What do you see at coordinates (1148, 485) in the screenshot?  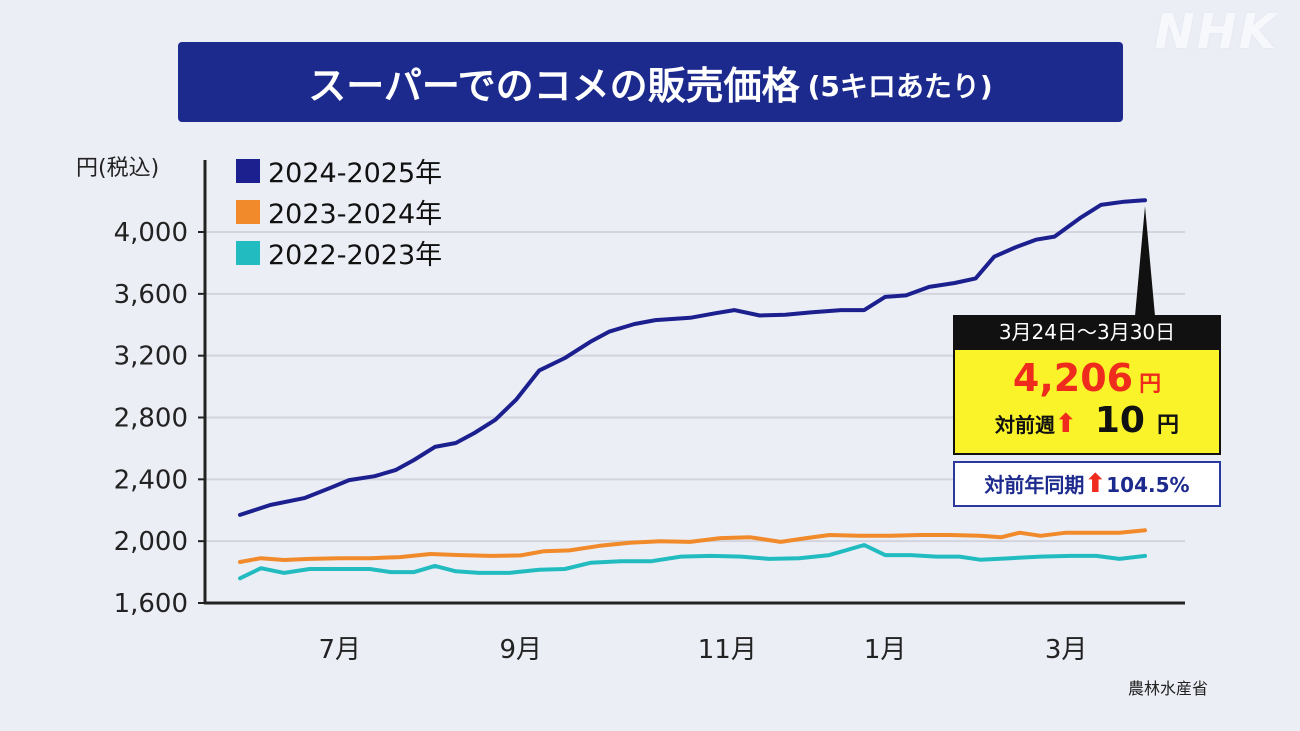 I see `year-change-value: 104.5%` at bounding box center [1148, 485].